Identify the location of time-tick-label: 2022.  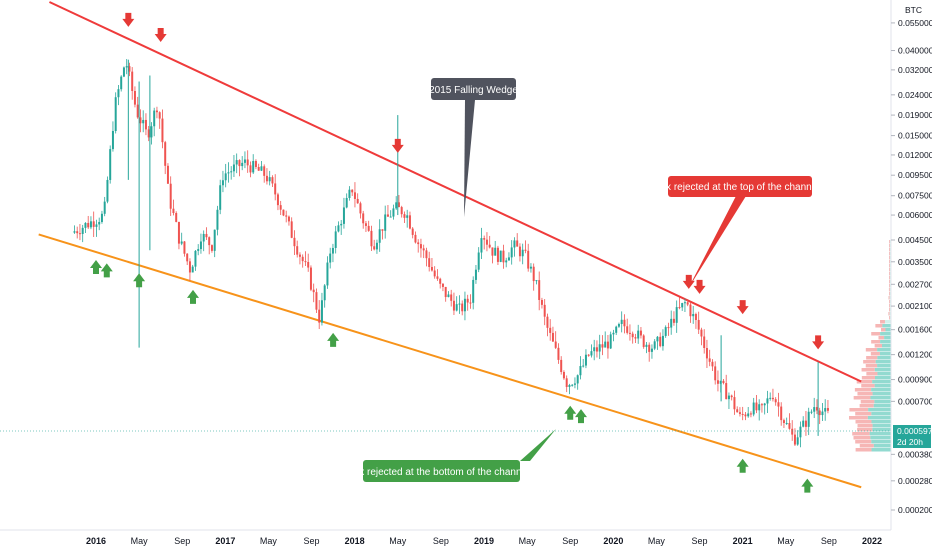
(872, 541).